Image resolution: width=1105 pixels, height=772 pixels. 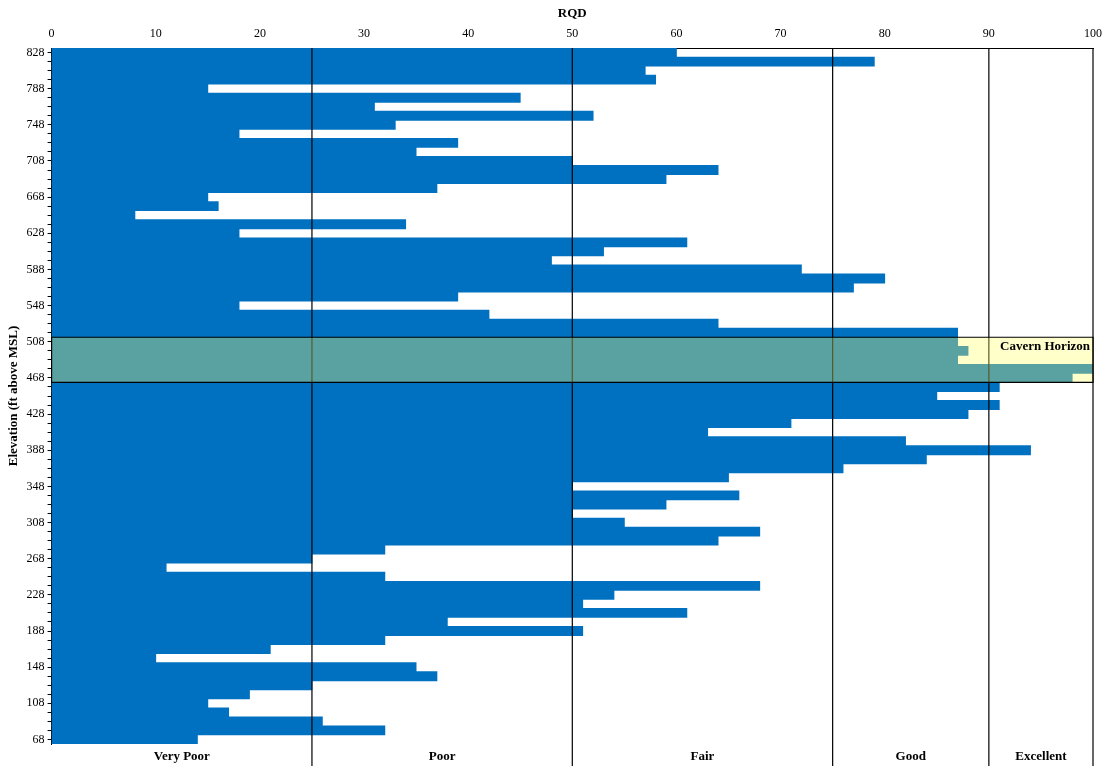 I want to click on y-tick-label: 508, so click(x=35, y=340).